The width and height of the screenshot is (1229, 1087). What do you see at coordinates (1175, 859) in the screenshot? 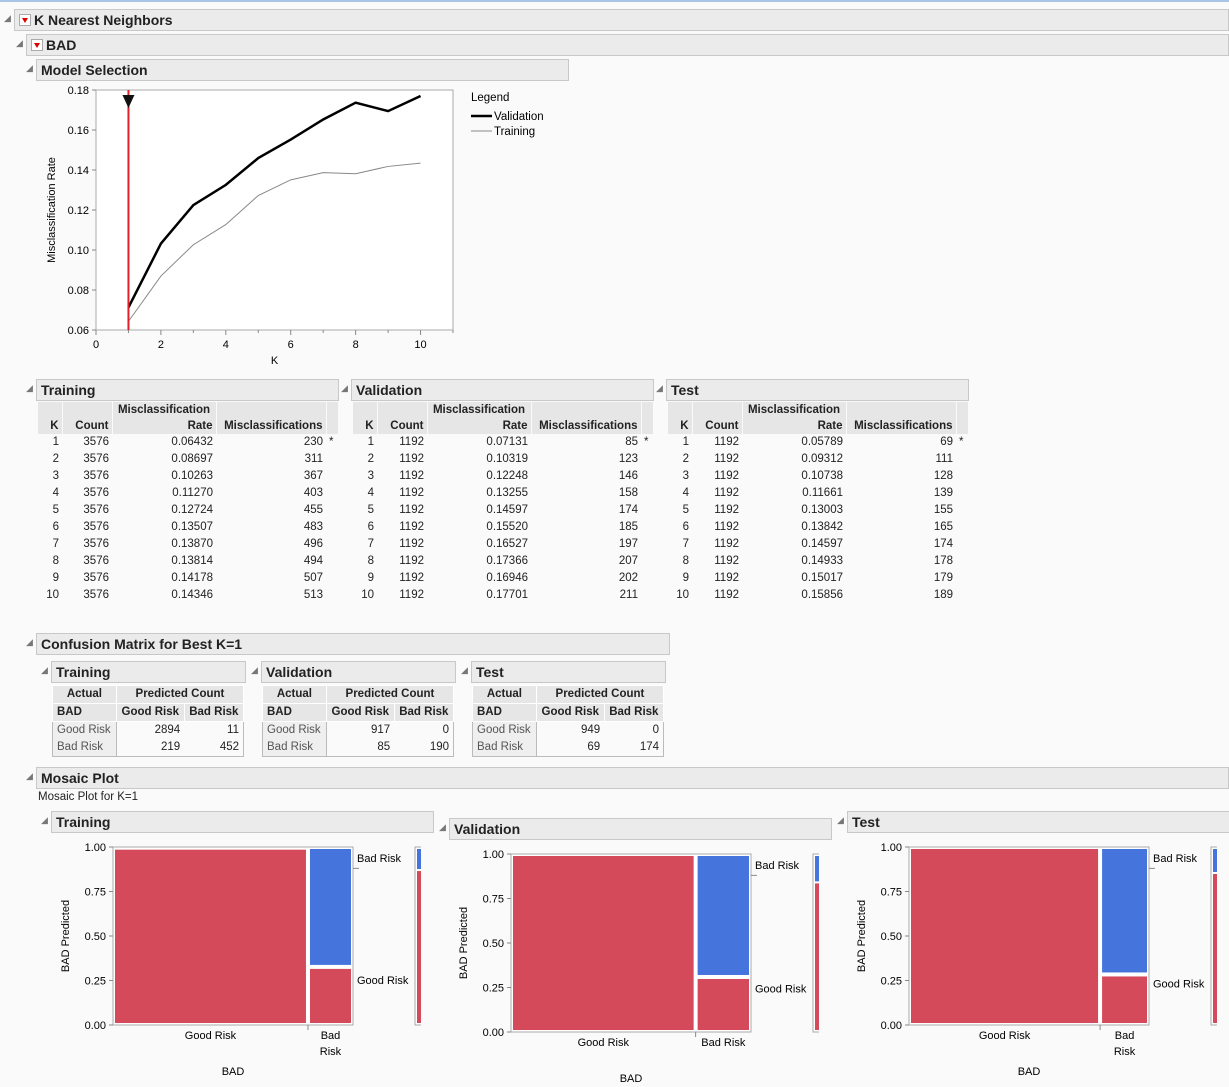
I see `right-level-label: Bad Risk` at bounding box center [1175, 859].